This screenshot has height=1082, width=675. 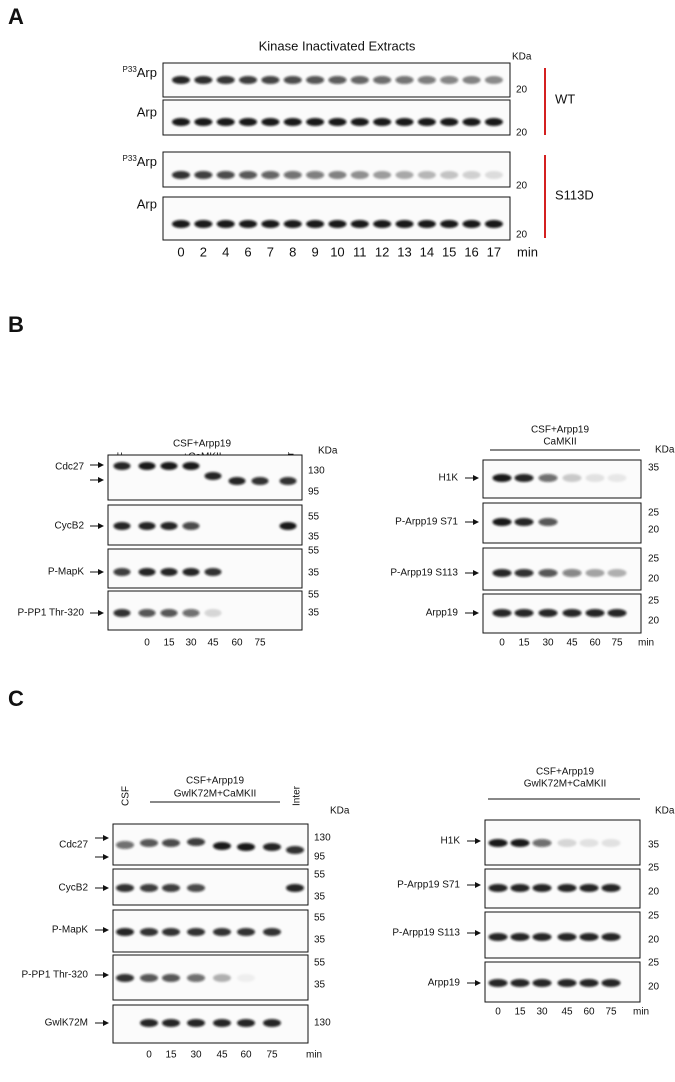 What do you see at coordinates (595, 643) in the screenshot?
I see `lane-label: 60` at bounding box center [595, 643].